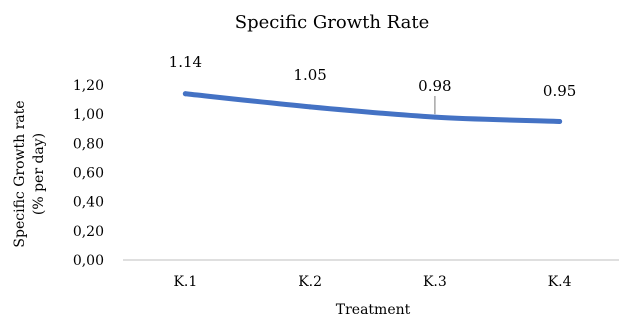 Image resolution: width=619 pixels, height=324 pixels. Describe the element at coordinates (332, 22) in the screenshot. I see `chart-title: Specific Growth Rate` at that location.